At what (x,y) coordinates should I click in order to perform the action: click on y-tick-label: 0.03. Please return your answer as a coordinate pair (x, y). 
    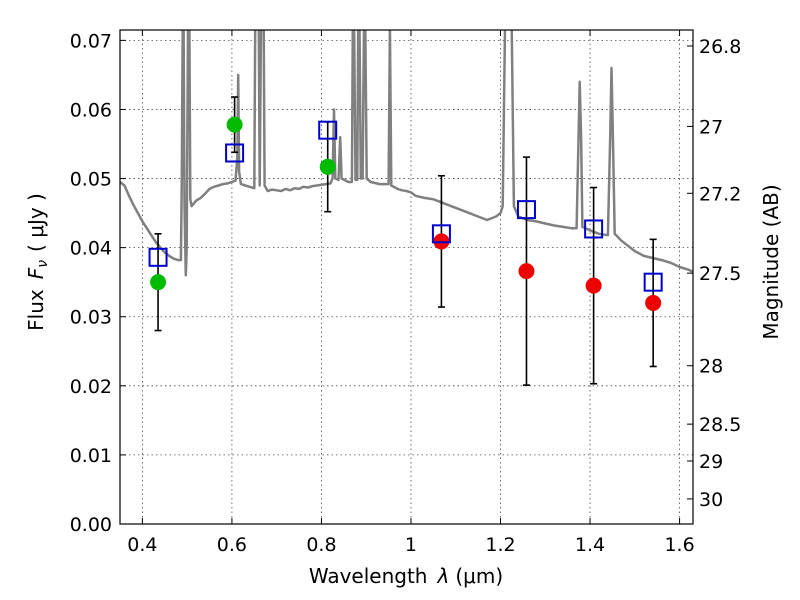
    Looking at the image, I should click on (91, 318).